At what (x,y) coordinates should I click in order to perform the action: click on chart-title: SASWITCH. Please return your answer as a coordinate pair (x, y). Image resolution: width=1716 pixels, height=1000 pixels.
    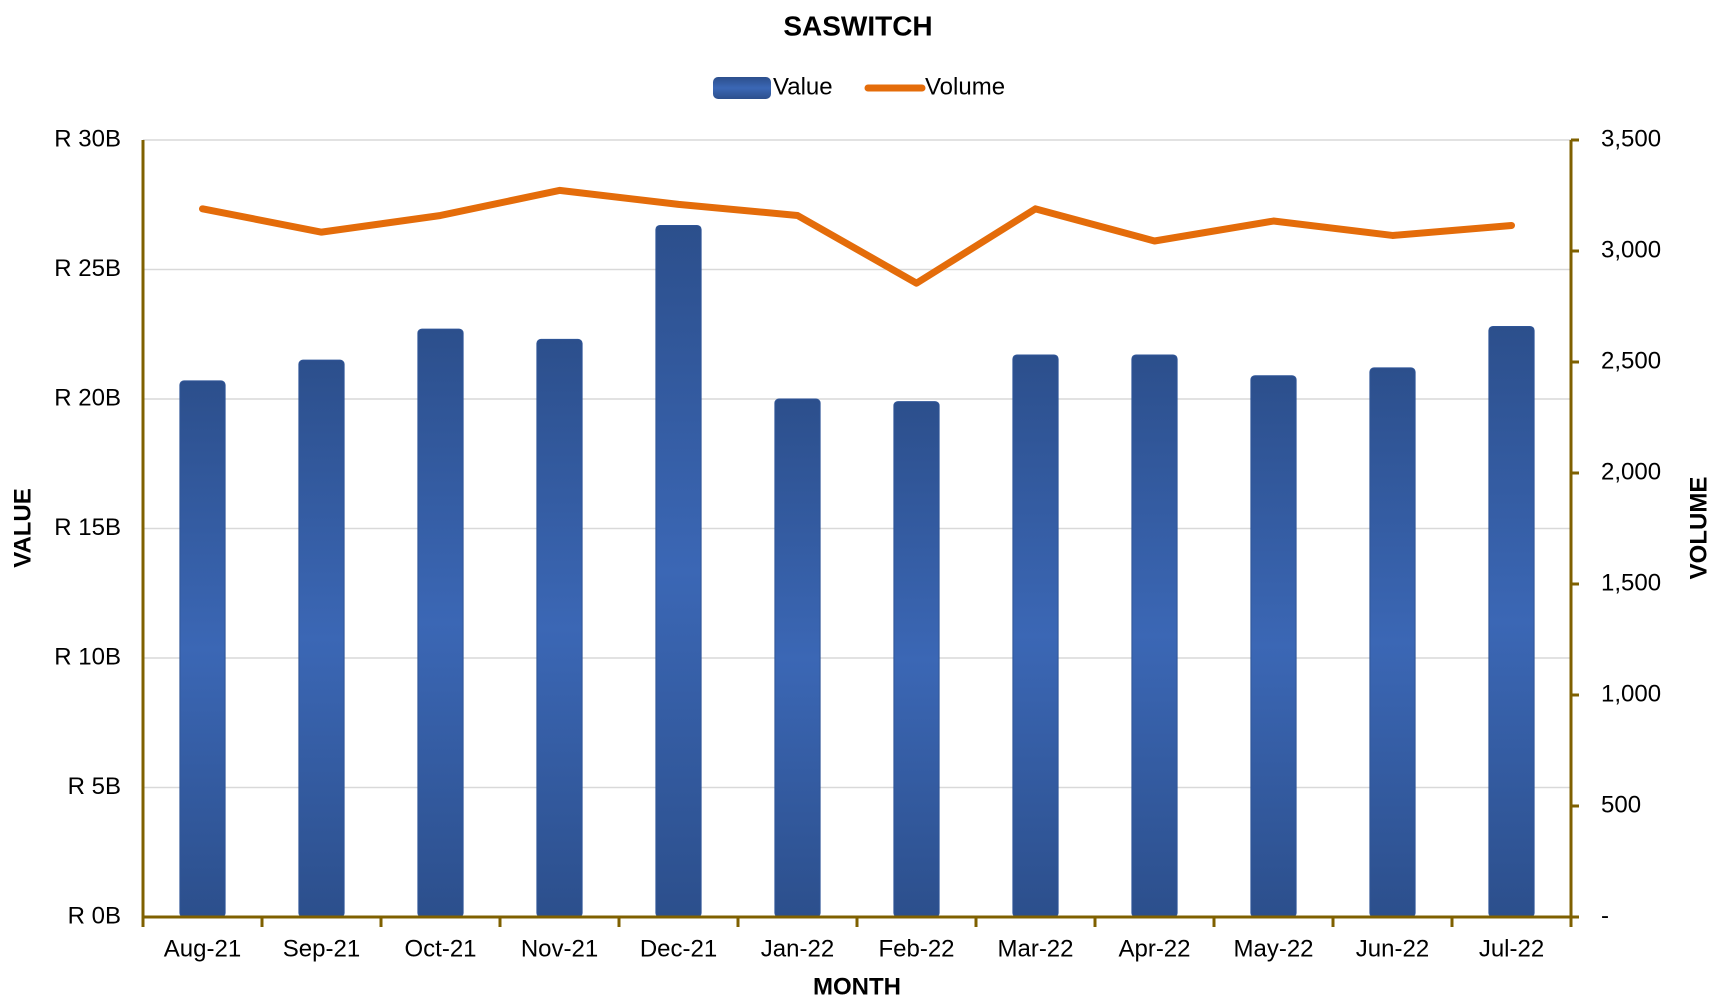
    Looking at the image, I should click on (857, 25).